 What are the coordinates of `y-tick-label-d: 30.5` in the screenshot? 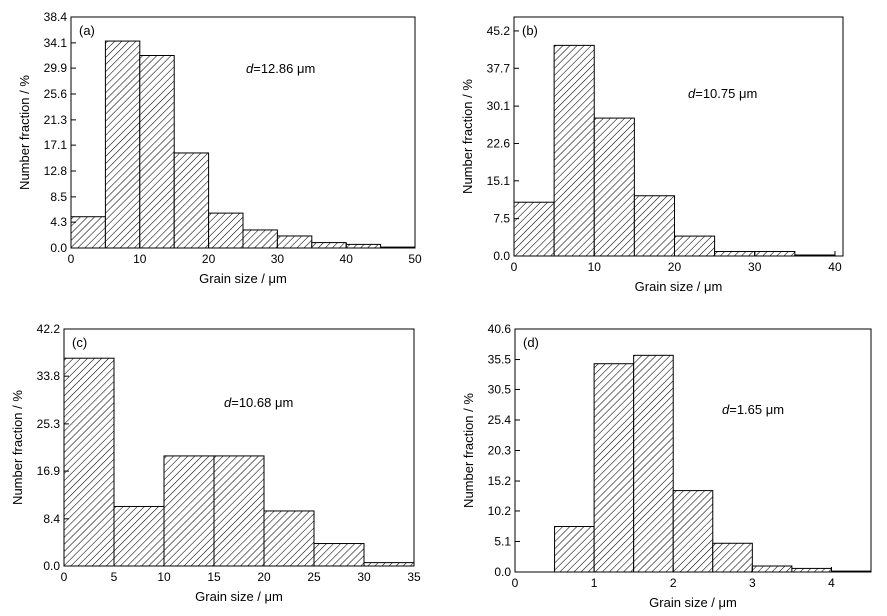 It's located at (500, 389).